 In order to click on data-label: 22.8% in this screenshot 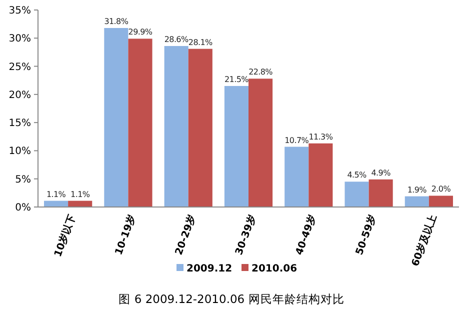, I will do `click(261, 72)`.